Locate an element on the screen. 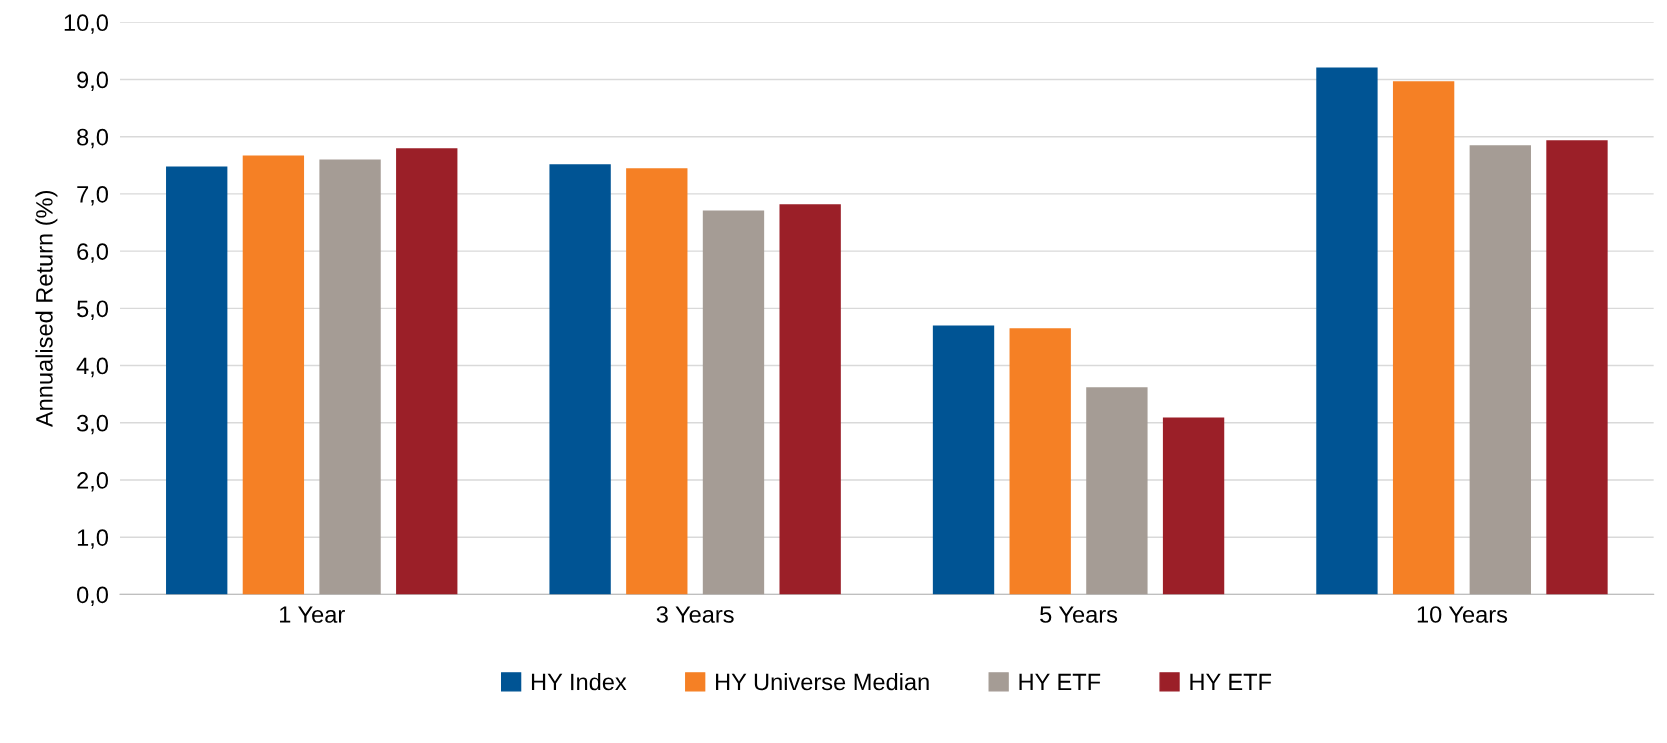 This screenshot has height=743, width=1667. legend-label: HY Universe Median is located at coordinates (822, 681).